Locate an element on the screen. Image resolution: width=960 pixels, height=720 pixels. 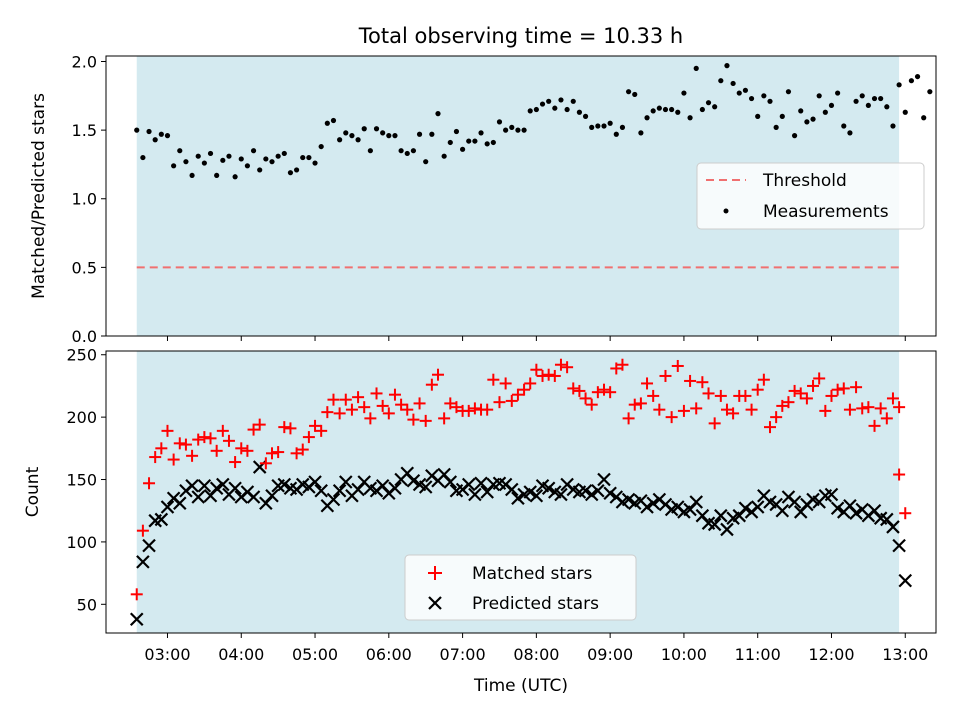
top-y-tick-label: 1.5 is located at coordinates (84, 130).